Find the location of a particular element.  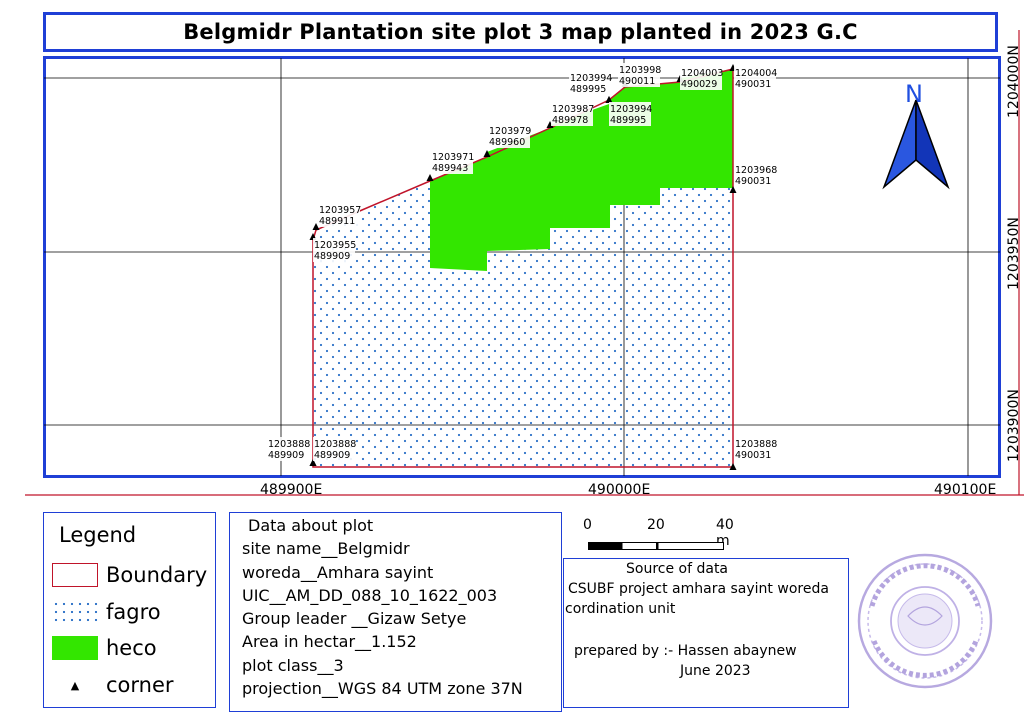

y-tick-1203950: 1203950N is located at coordinates (1014, 253).